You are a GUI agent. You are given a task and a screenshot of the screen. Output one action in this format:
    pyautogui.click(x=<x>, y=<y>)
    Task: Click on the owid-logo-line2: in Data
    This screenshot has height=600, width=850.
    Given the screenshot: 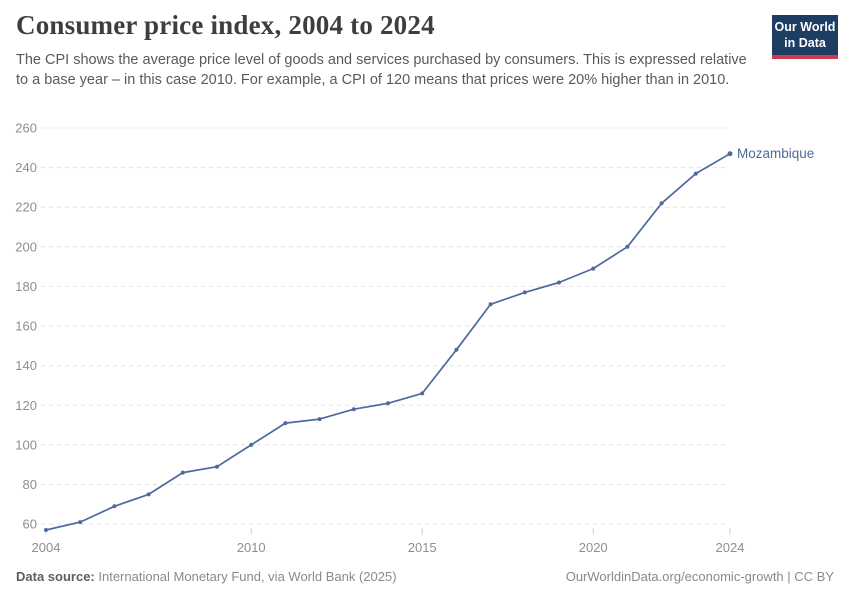 What is the action you would take?
    pyautogui.click(x=805, y=42)
    